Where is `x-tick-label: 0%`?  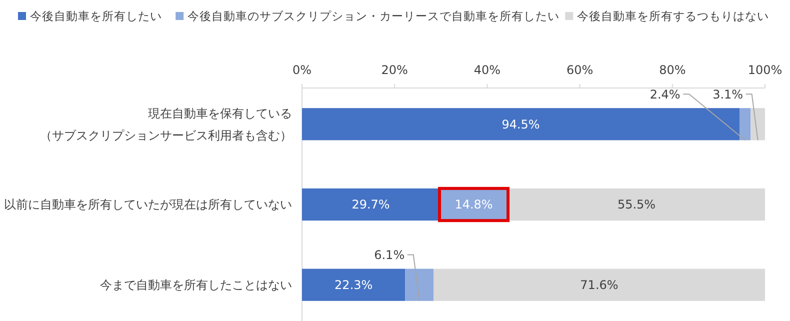 x-tick-label: 0% is located at coordinates (302, 70).